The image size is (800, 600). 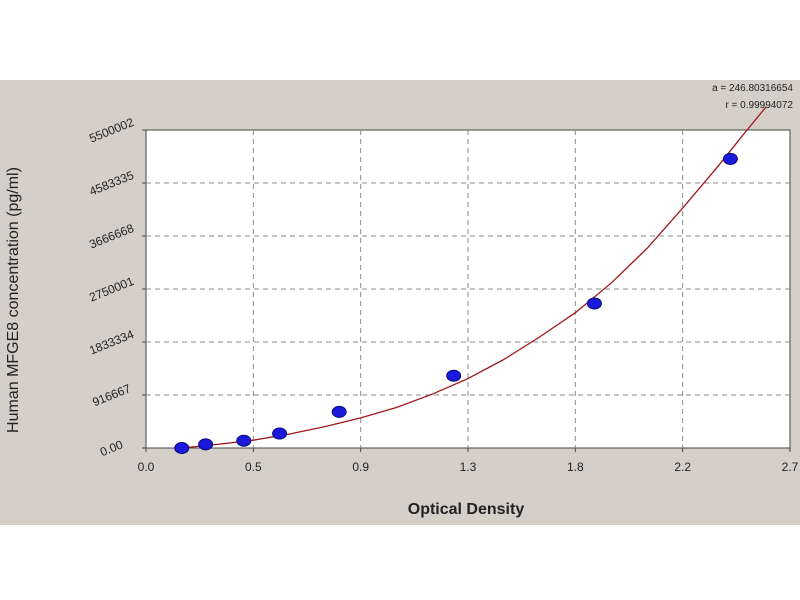 What do you see at coordinates (253, 467) in the screenshot?
I see `x-tick-label: 0.5` at bounding box center [253, 467].